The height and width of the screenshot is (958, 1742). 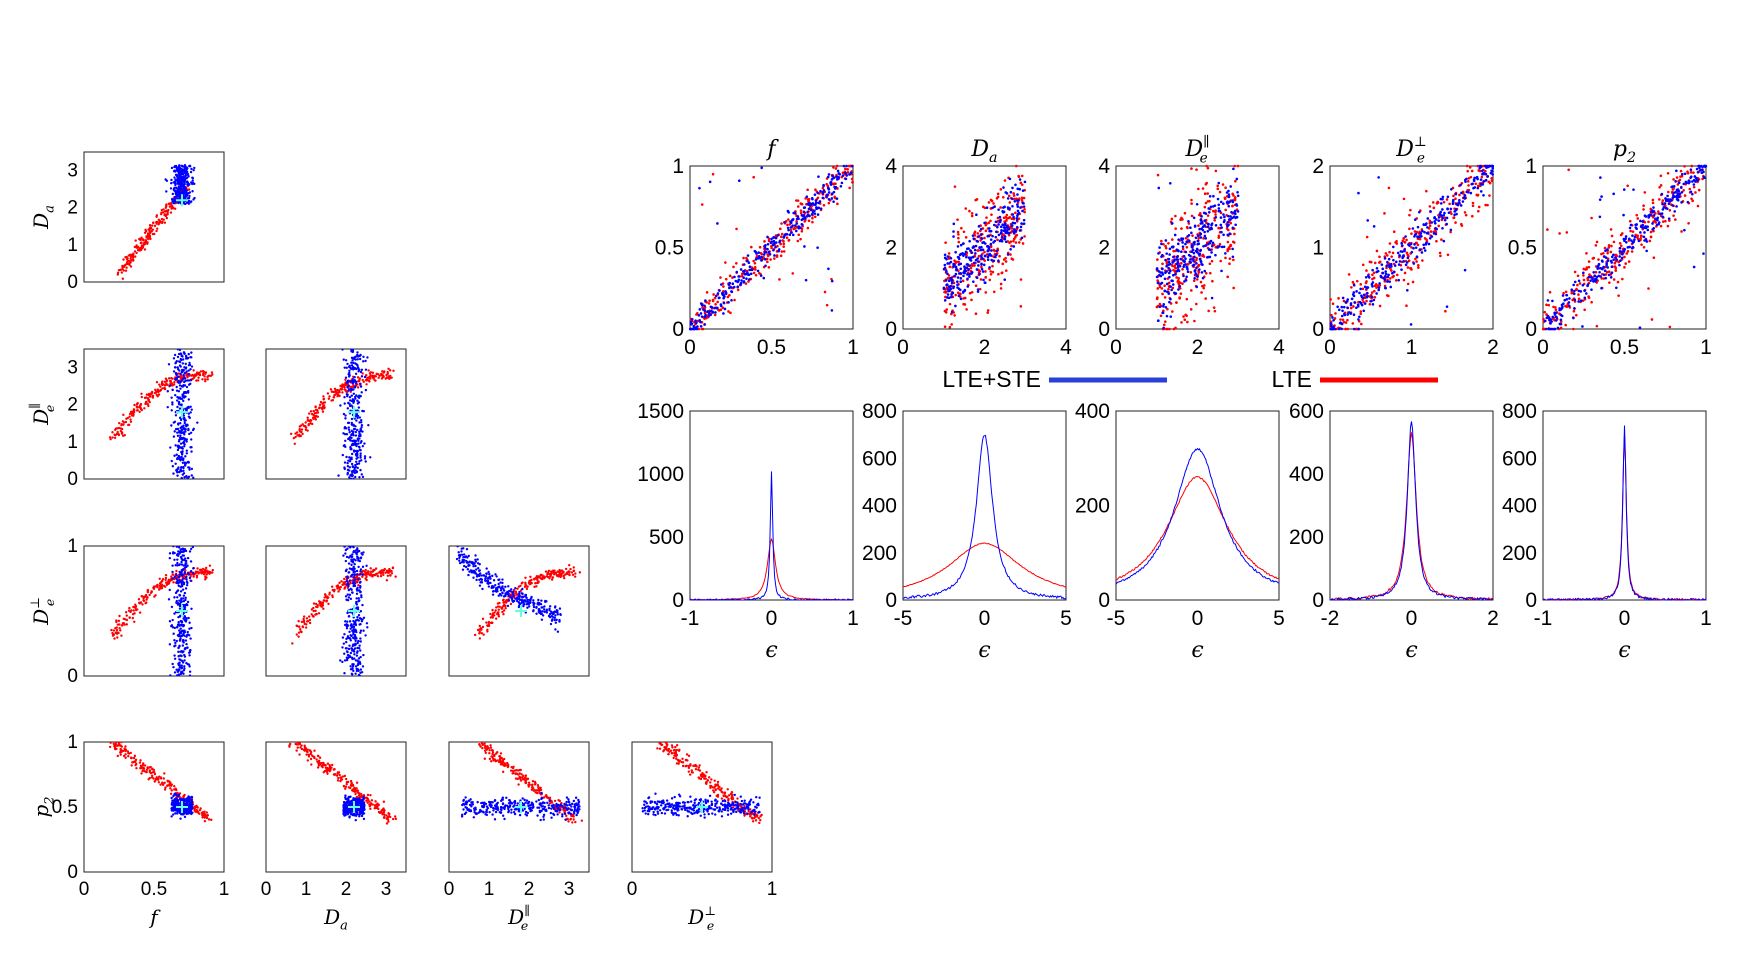 What do you see at coordinates (529, 889) in the screenshot?
I see `x-tick-label: 2` at bounding box center [529, 889].